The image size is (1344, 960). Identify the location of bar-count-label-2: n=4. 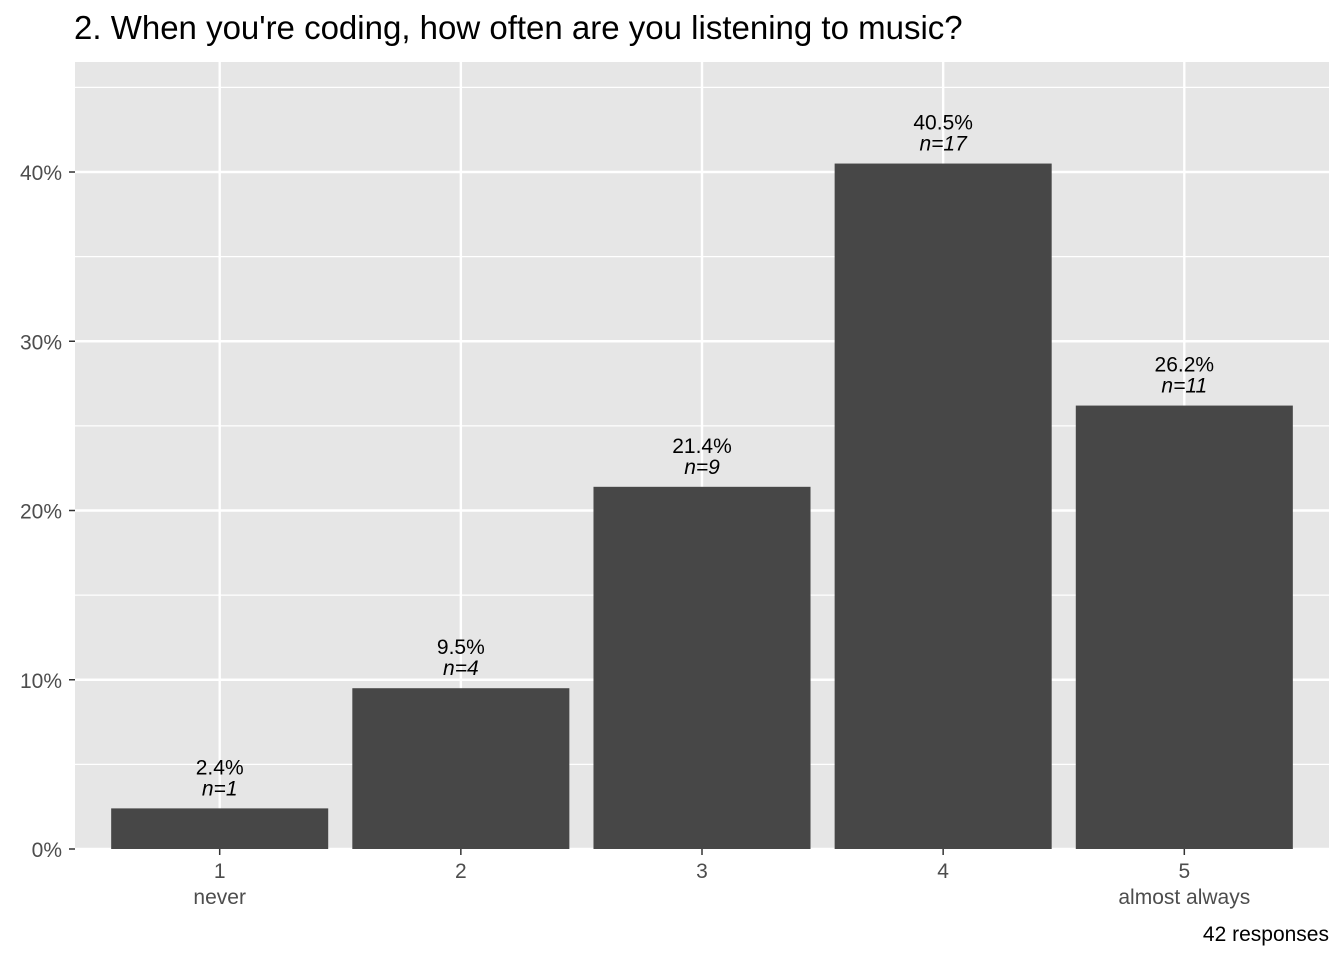
(461, 668).